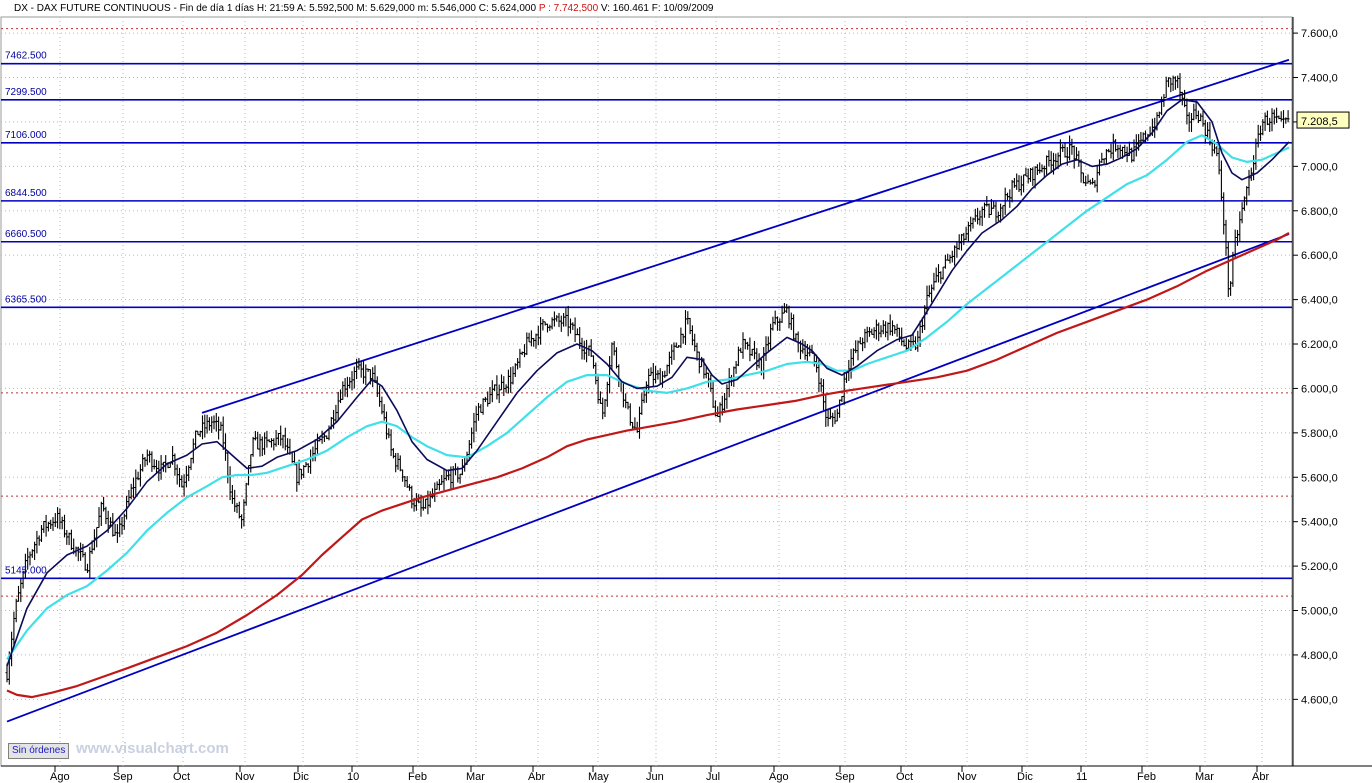  Describe the element at coordinates (152, 748) in the screenshot. I see `watermark: www.visualchart.com` at that location.